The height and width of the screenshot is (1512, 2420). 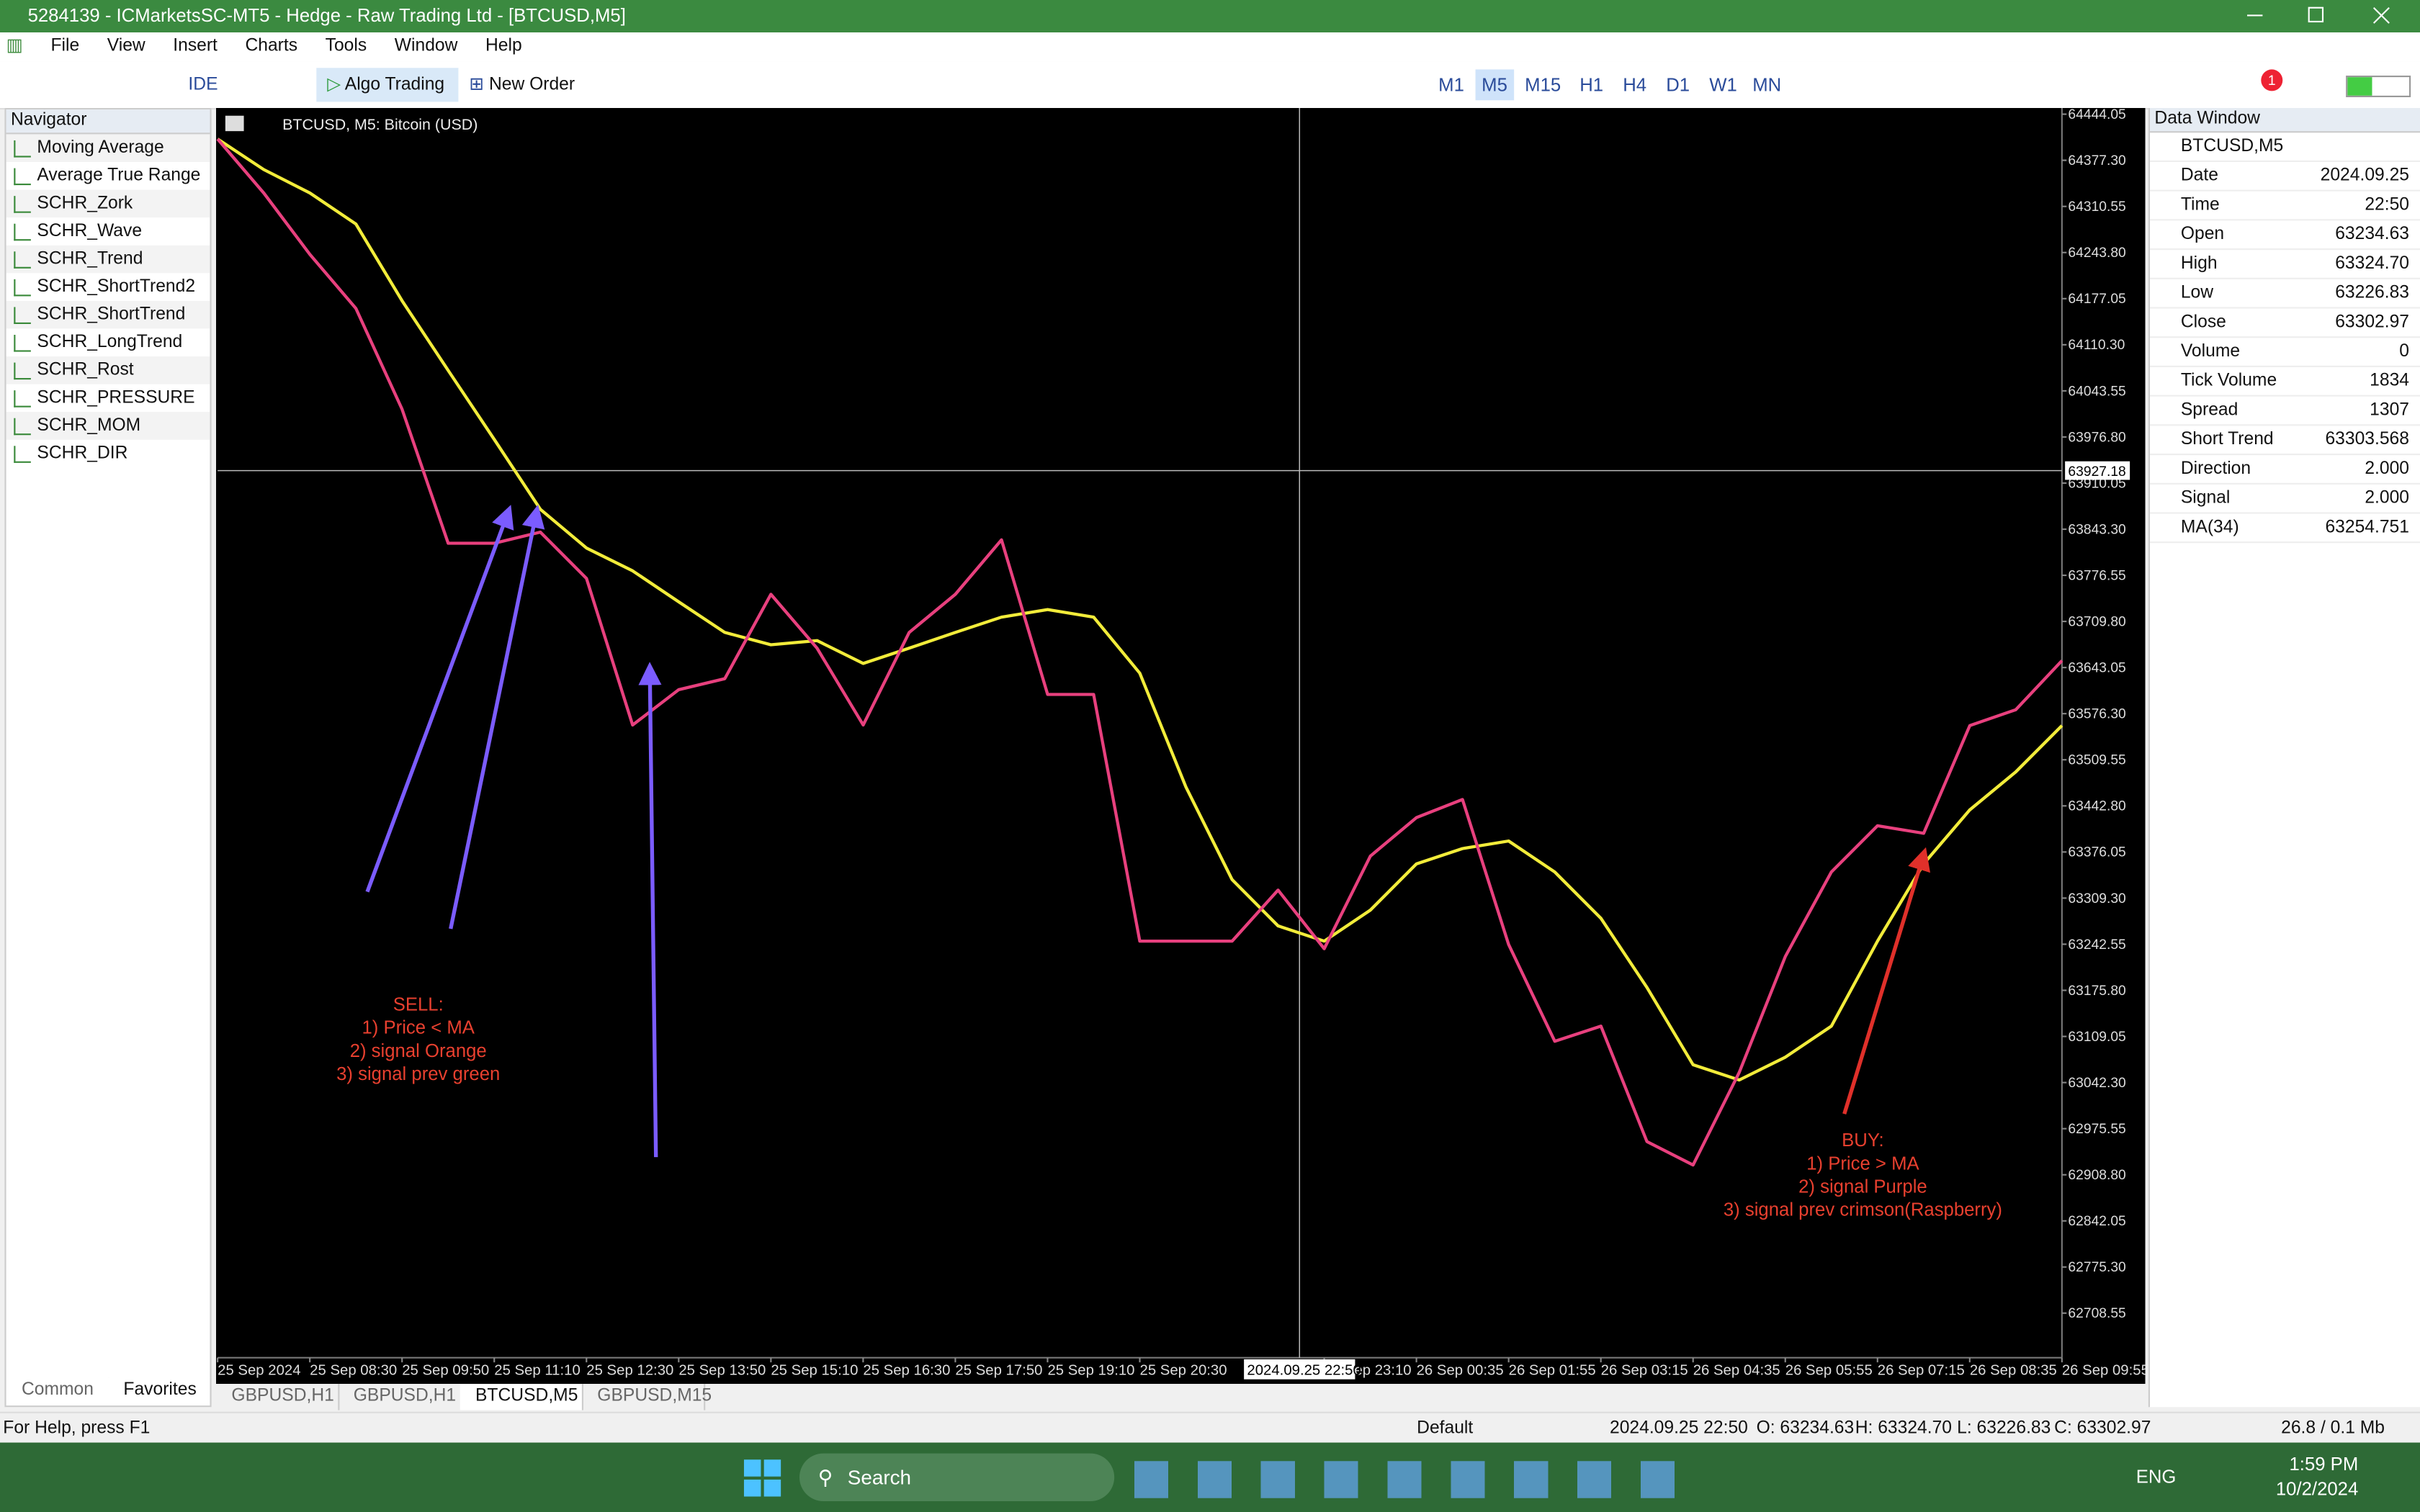 I want to click on annotation: 2) signal Purple, so click(x=1862, y=1186).